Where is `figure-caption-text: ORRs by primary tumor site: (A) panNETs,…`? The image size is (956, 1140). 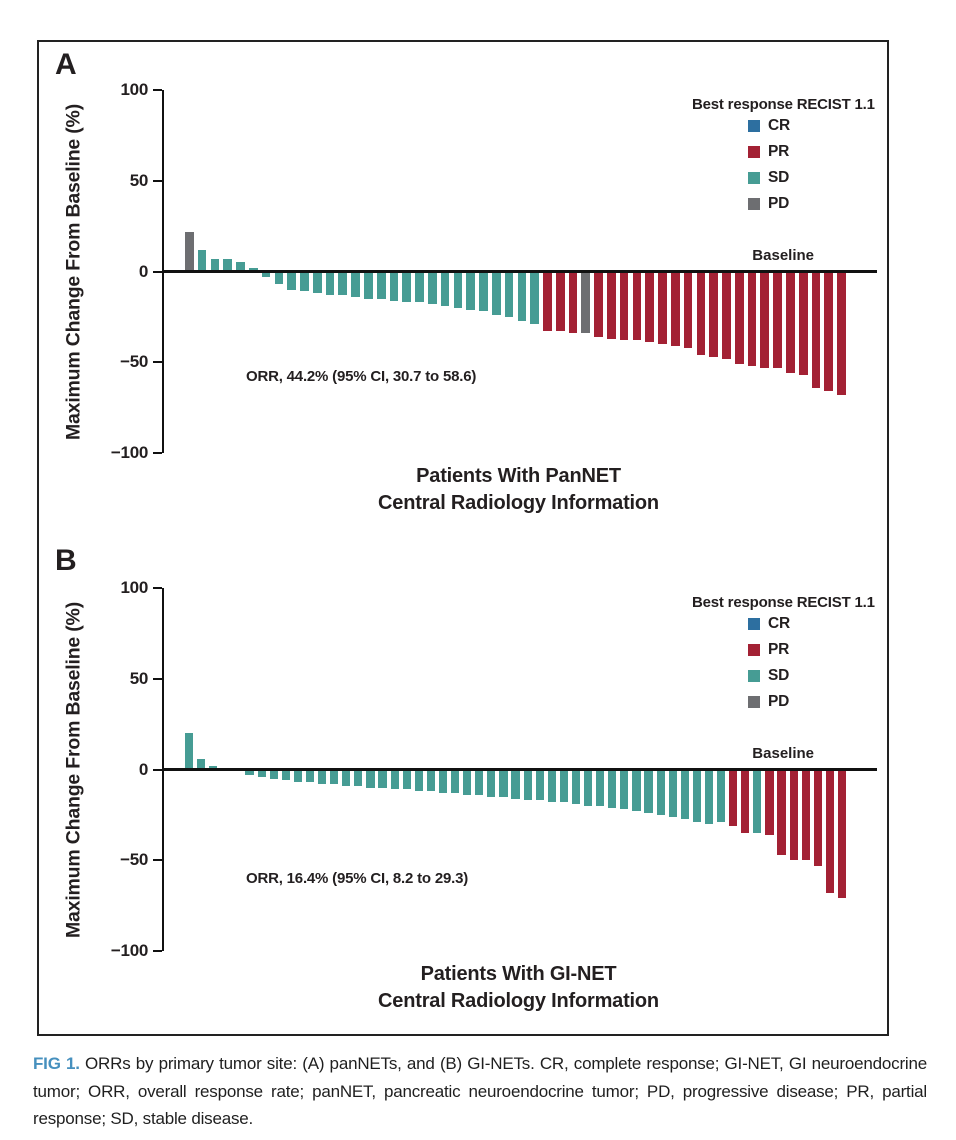 figure-caption-text: ORRs by primary tumor site: (A) panNETs,… is located at coordinates (480, 1091).